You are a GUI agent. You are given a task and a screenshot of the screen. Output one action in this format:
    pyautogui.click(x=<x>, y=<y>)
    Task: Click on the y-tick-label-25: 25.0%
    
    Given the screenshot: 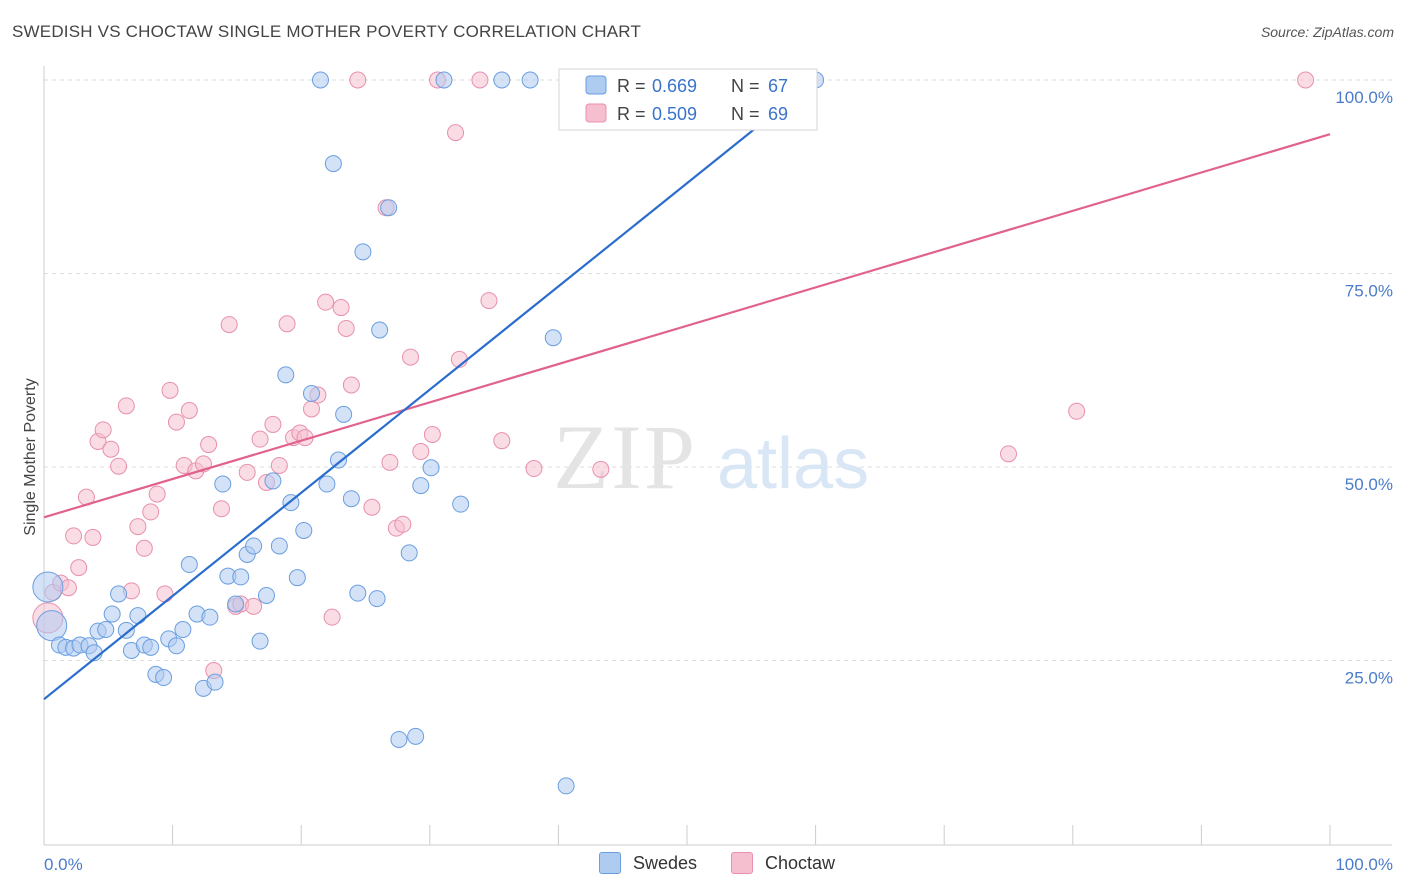 What is the action you would take?
    pyautogui.click(x=1369, y=678)
    